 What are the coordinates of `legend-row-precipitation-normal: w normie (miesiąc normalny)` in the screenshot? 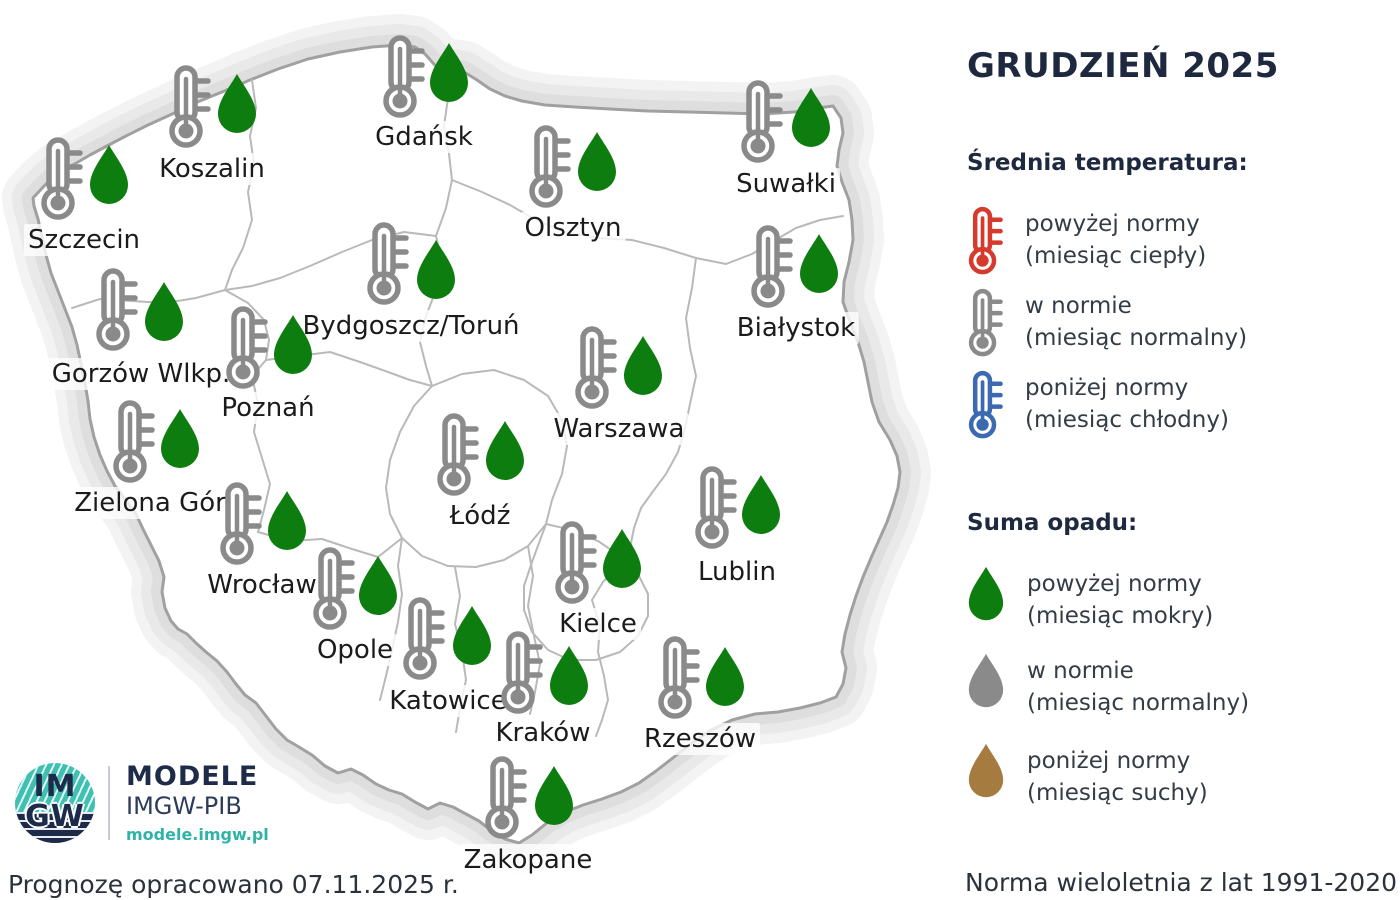 It's located at (1108, 686).